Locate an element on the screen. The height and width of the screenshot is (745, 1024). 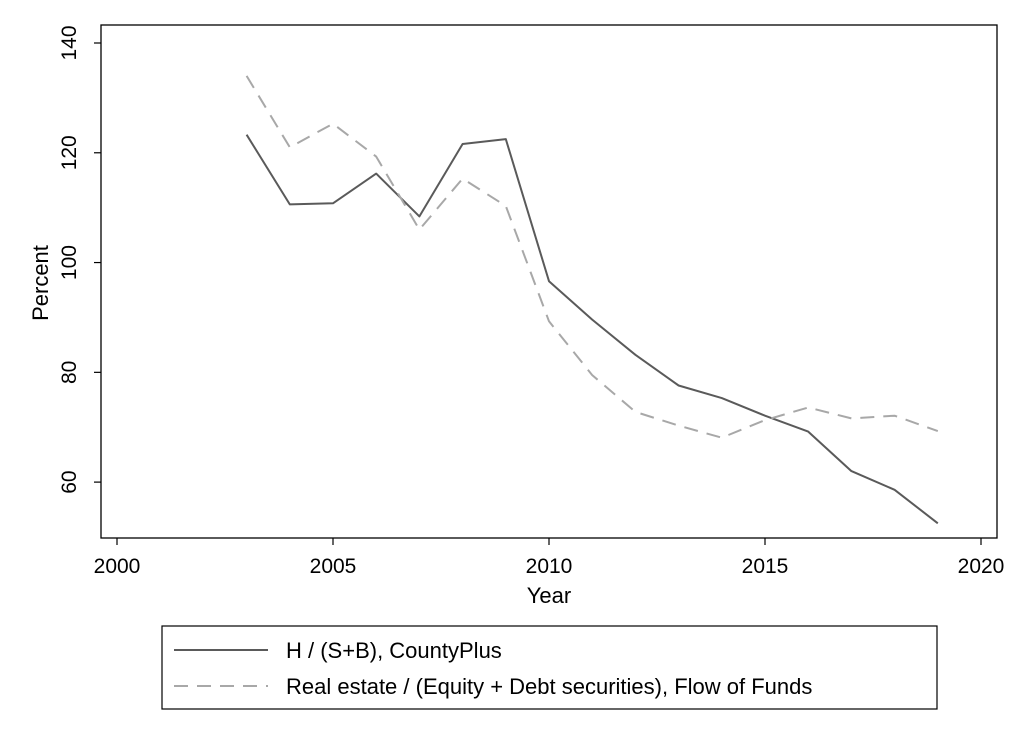
x-tick-label: 2005 is located at coordinates (333, 566).